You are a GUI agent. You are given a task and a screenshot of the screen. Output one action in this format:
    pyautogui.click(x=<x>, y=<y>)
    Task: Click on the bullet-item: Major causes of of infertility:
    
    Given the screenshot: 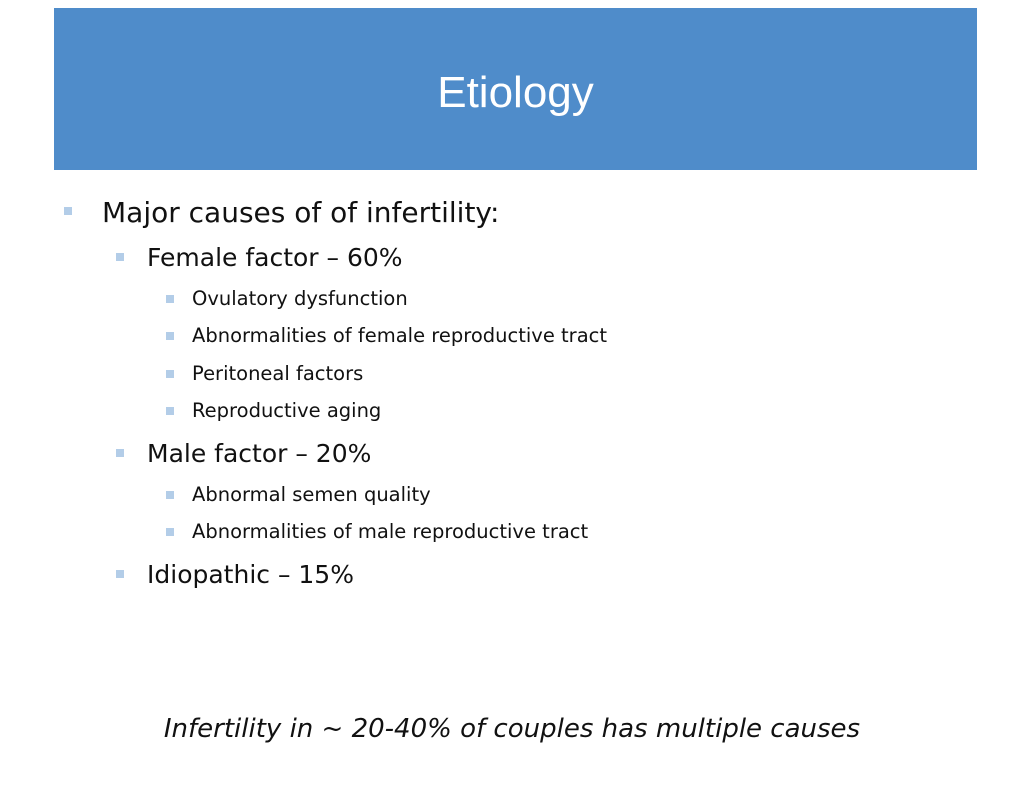 What is the action you would take?
    pyautogui.click(x=282, y=212)
    